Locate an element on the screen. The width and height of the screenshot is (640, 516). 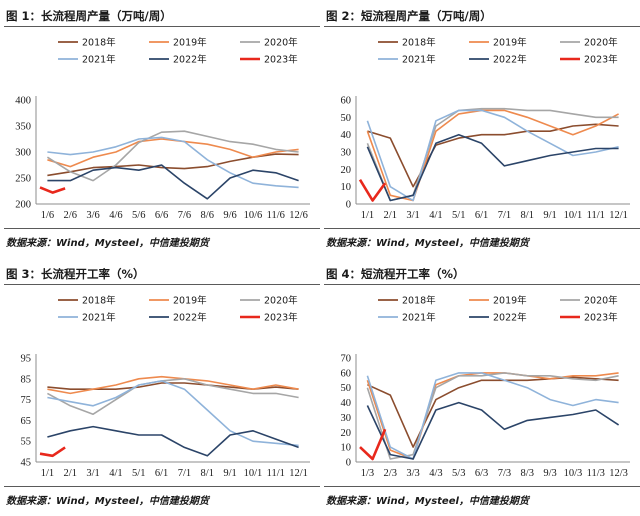
x-tick-label: 7/3 is located at coordinates (504, 473).